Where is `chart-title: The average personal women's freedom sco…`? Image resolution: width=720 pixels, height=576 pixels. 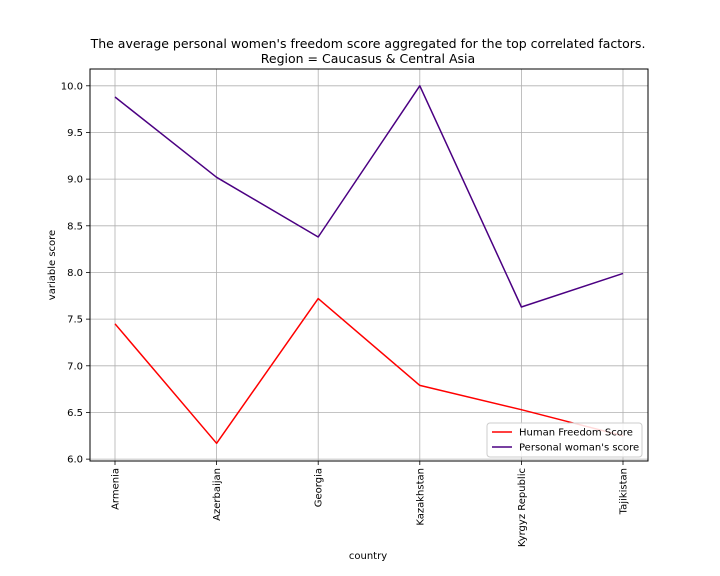 chart-title: The average personal women's freedom sco… is located at coordinates (368, 43).